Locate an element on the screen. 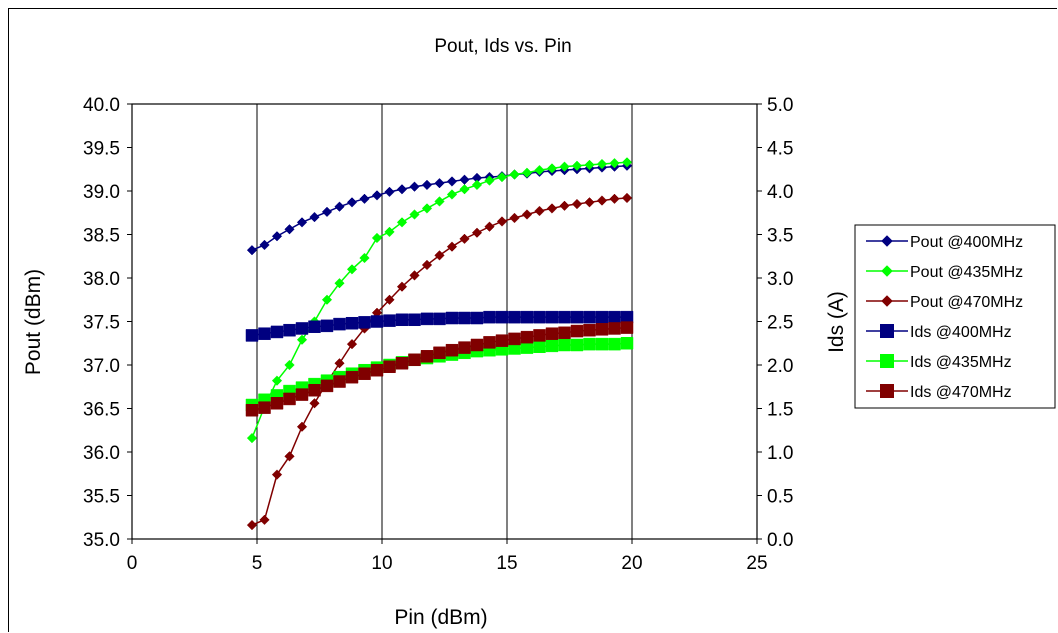  y2-tick-label: 2.5 is located at coordinates (780, 323).